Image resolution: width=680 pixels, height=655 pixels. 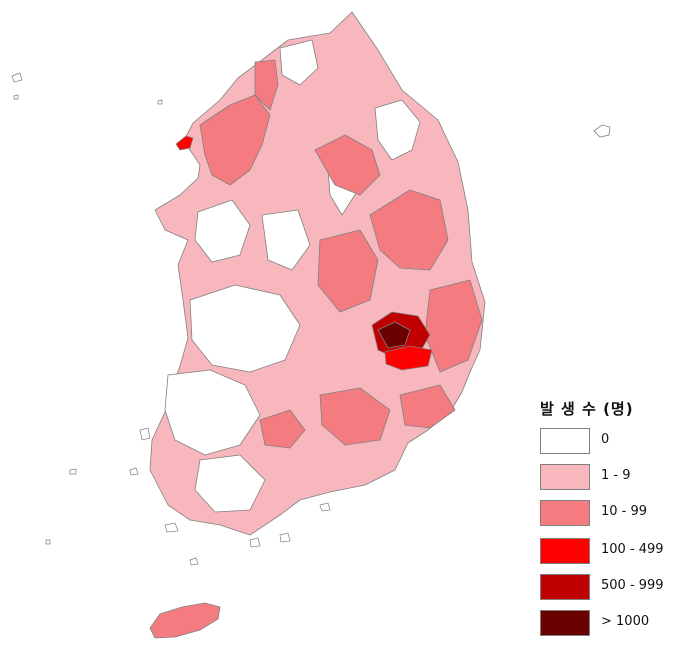 I want to click on jeju-island, so click(x=185, y=620).